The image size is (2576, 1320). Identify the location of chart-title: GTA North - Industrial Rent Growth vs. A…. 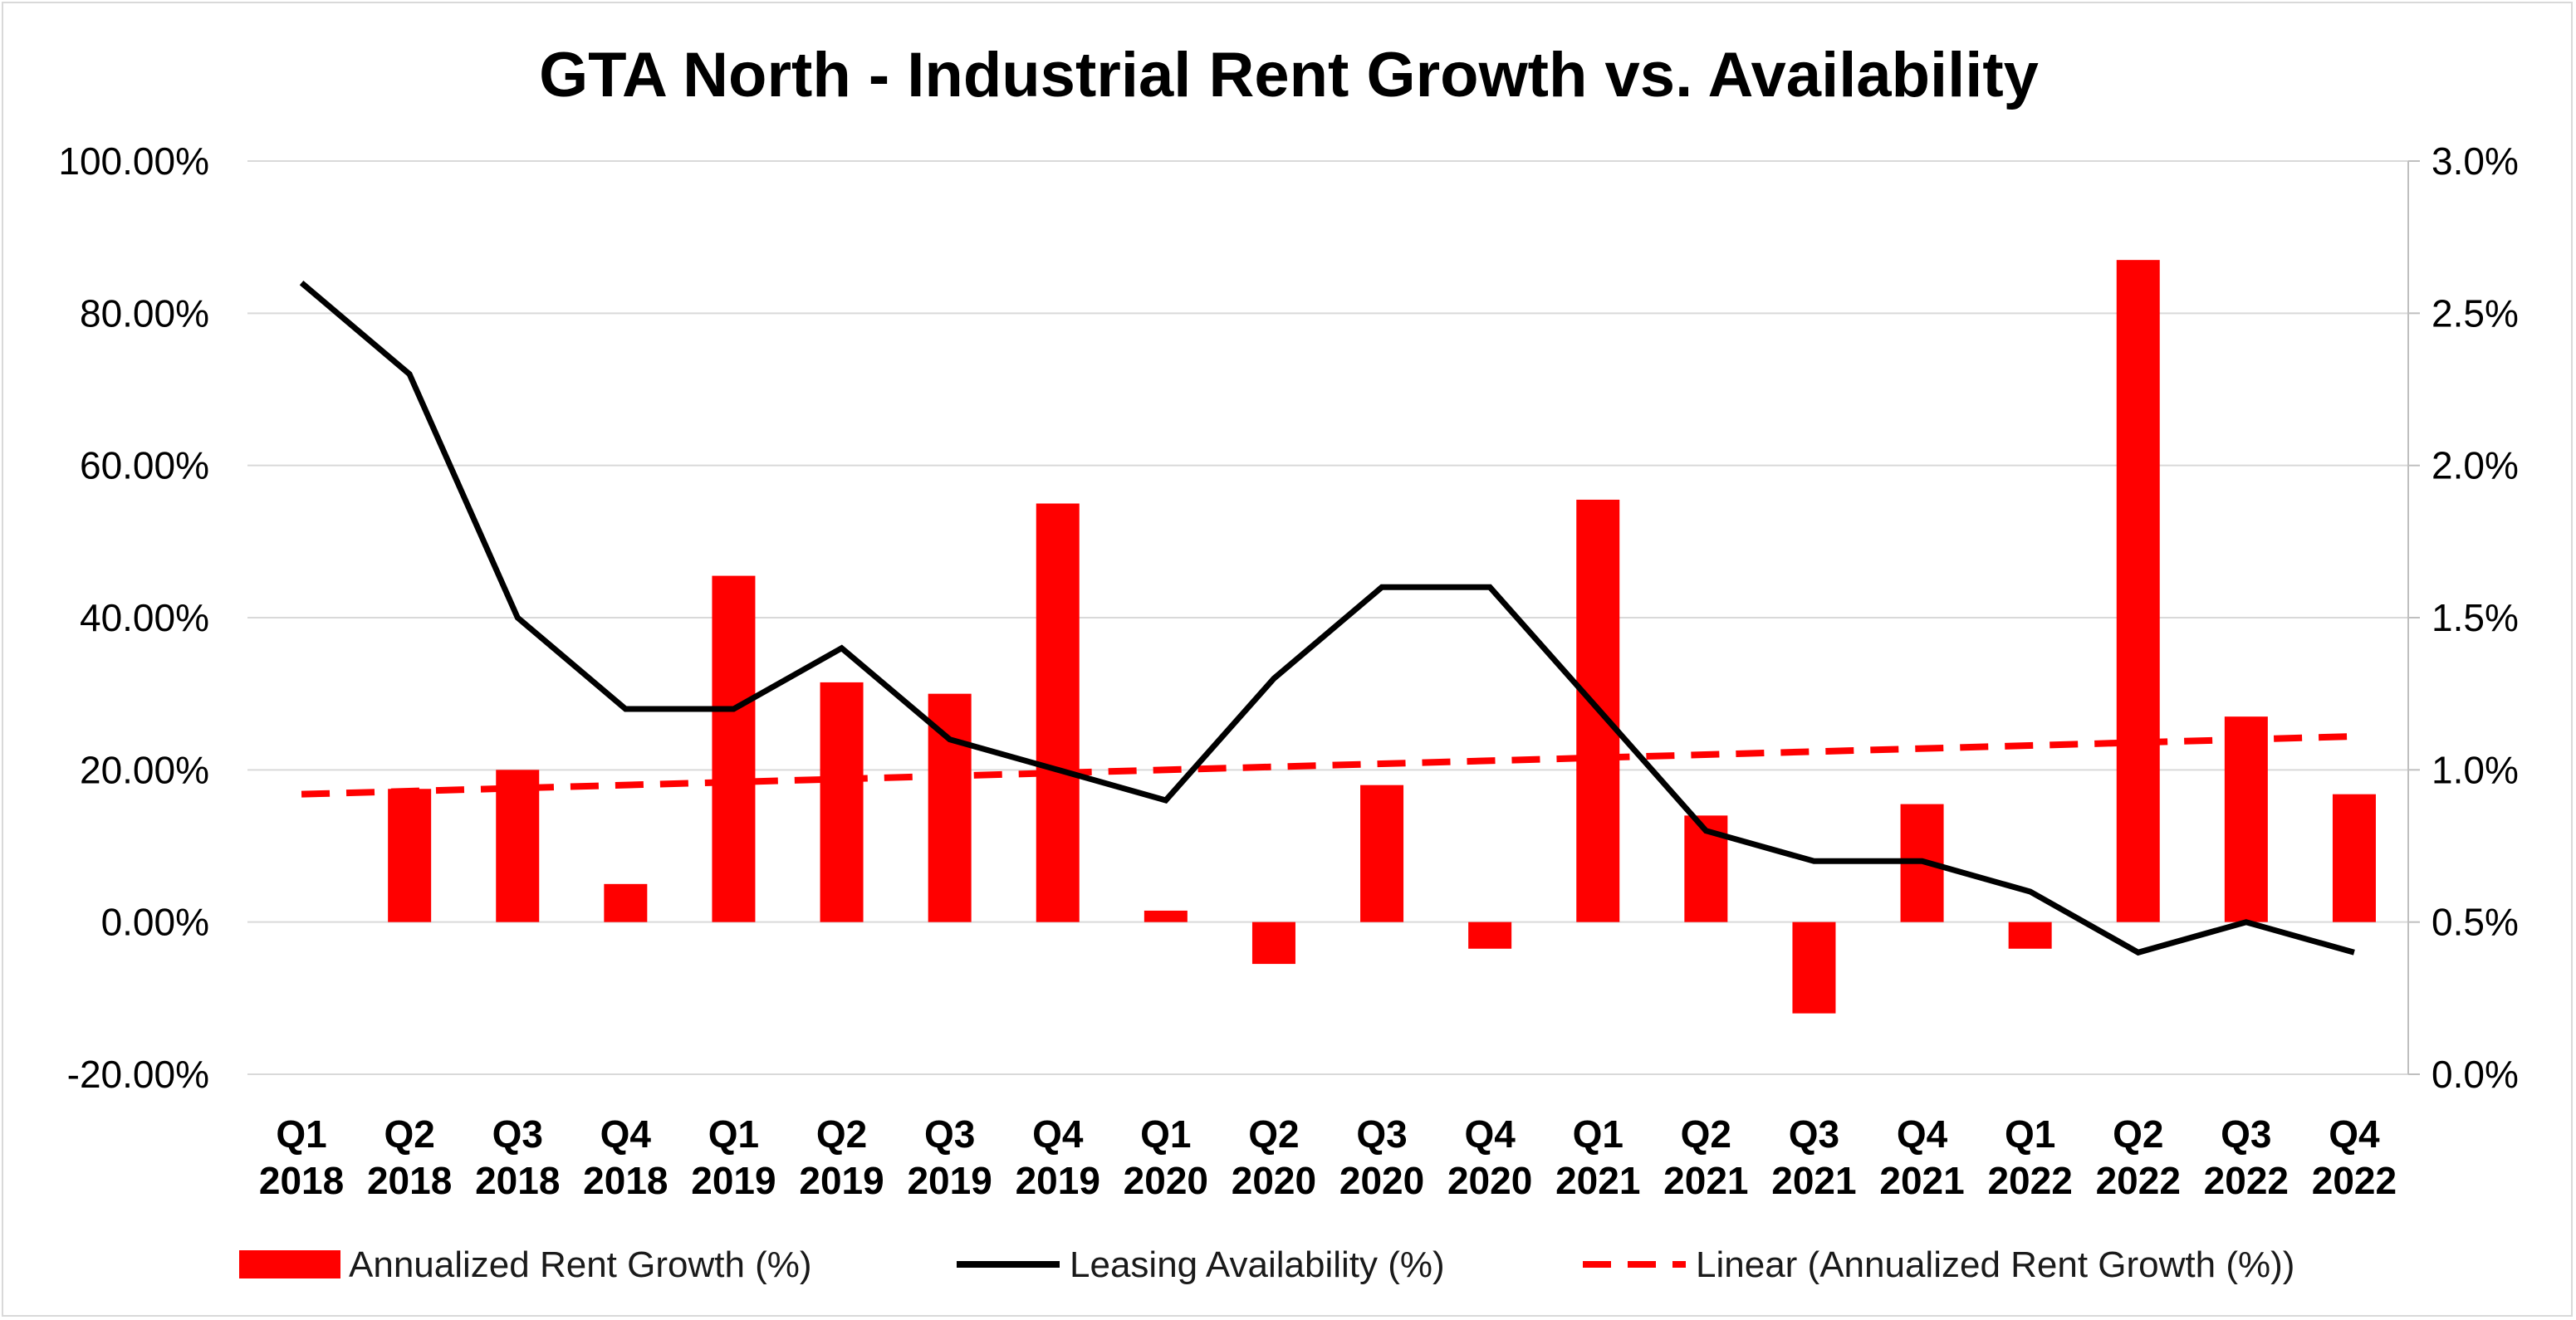
(1289, 75).